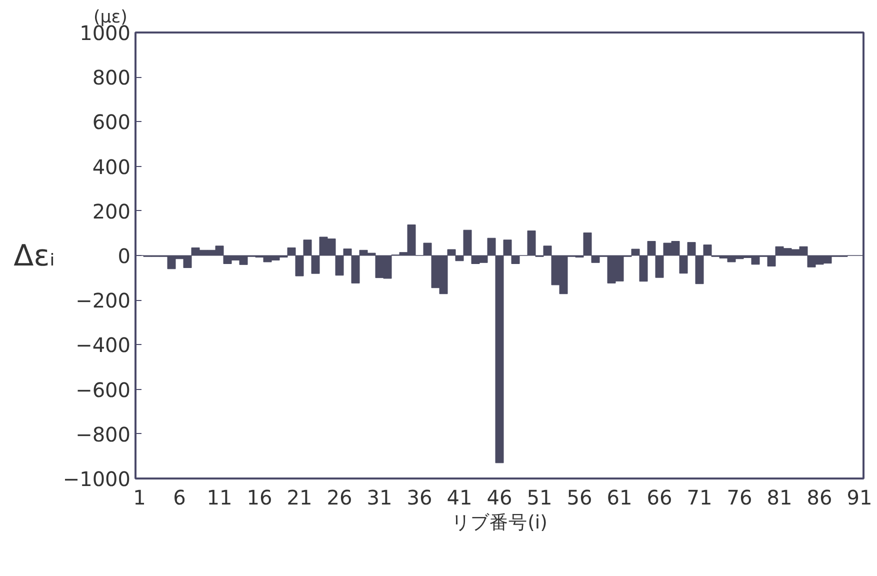 The width and height of the screenshot is (877, 576). I want to click on x-tick-label: 91, so click(859, 498).